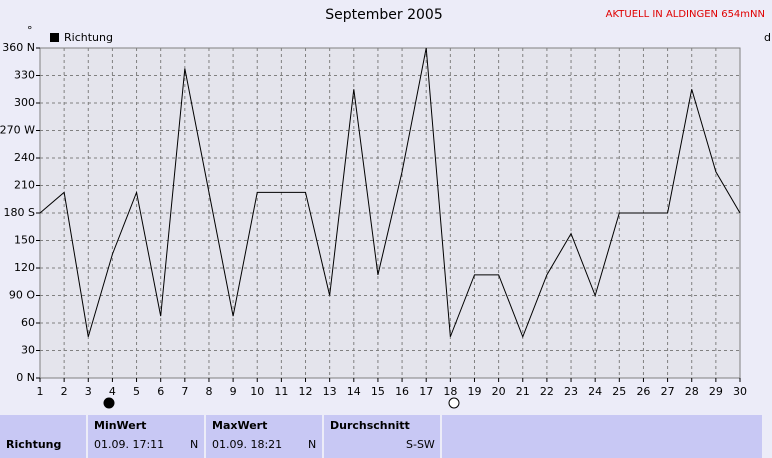 This screenshot has height=458, width=772. What do you see at coordinates (129, 444) in the screenshot?
I see `min-time: 01.09. 17:11` at bounding box center [129, 444].